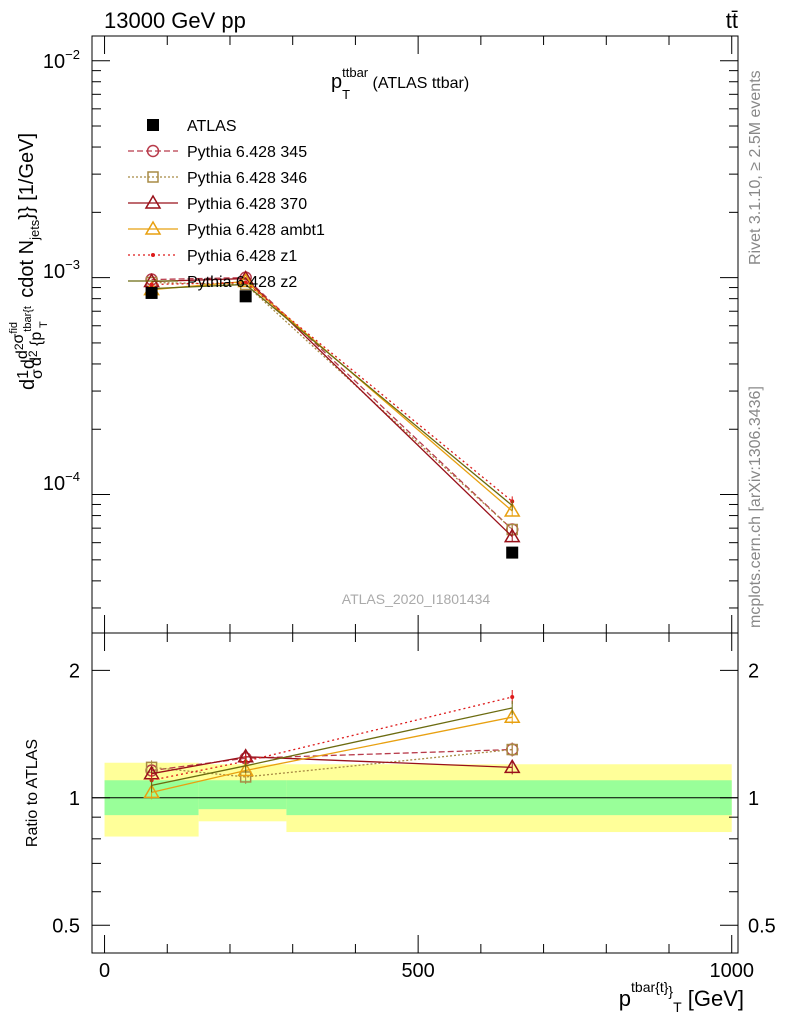  Describe the element at coordinates (212, 126) in the screenshot. I see `legend-label: ATLAS` at that location.